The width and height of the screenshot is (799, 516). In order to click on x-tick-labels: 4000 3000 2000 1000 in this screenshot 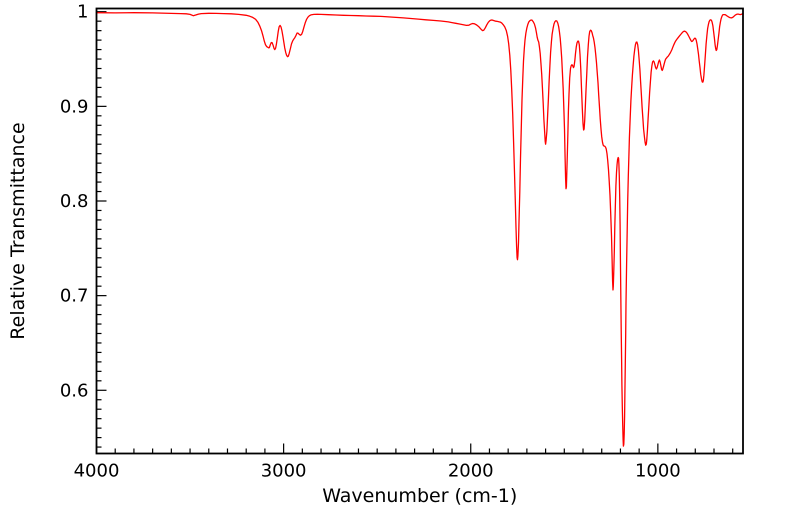, I will do `click(377, 471)`.